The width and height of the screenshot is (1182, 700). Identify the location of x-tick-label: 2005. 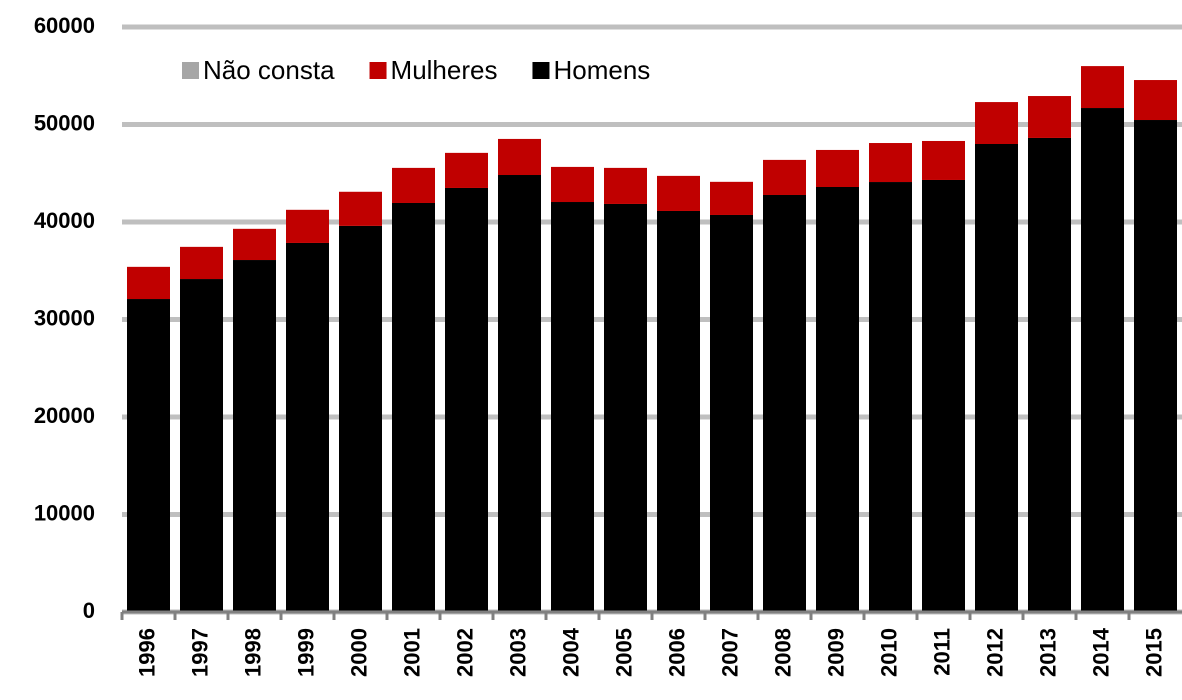
(623, 652).